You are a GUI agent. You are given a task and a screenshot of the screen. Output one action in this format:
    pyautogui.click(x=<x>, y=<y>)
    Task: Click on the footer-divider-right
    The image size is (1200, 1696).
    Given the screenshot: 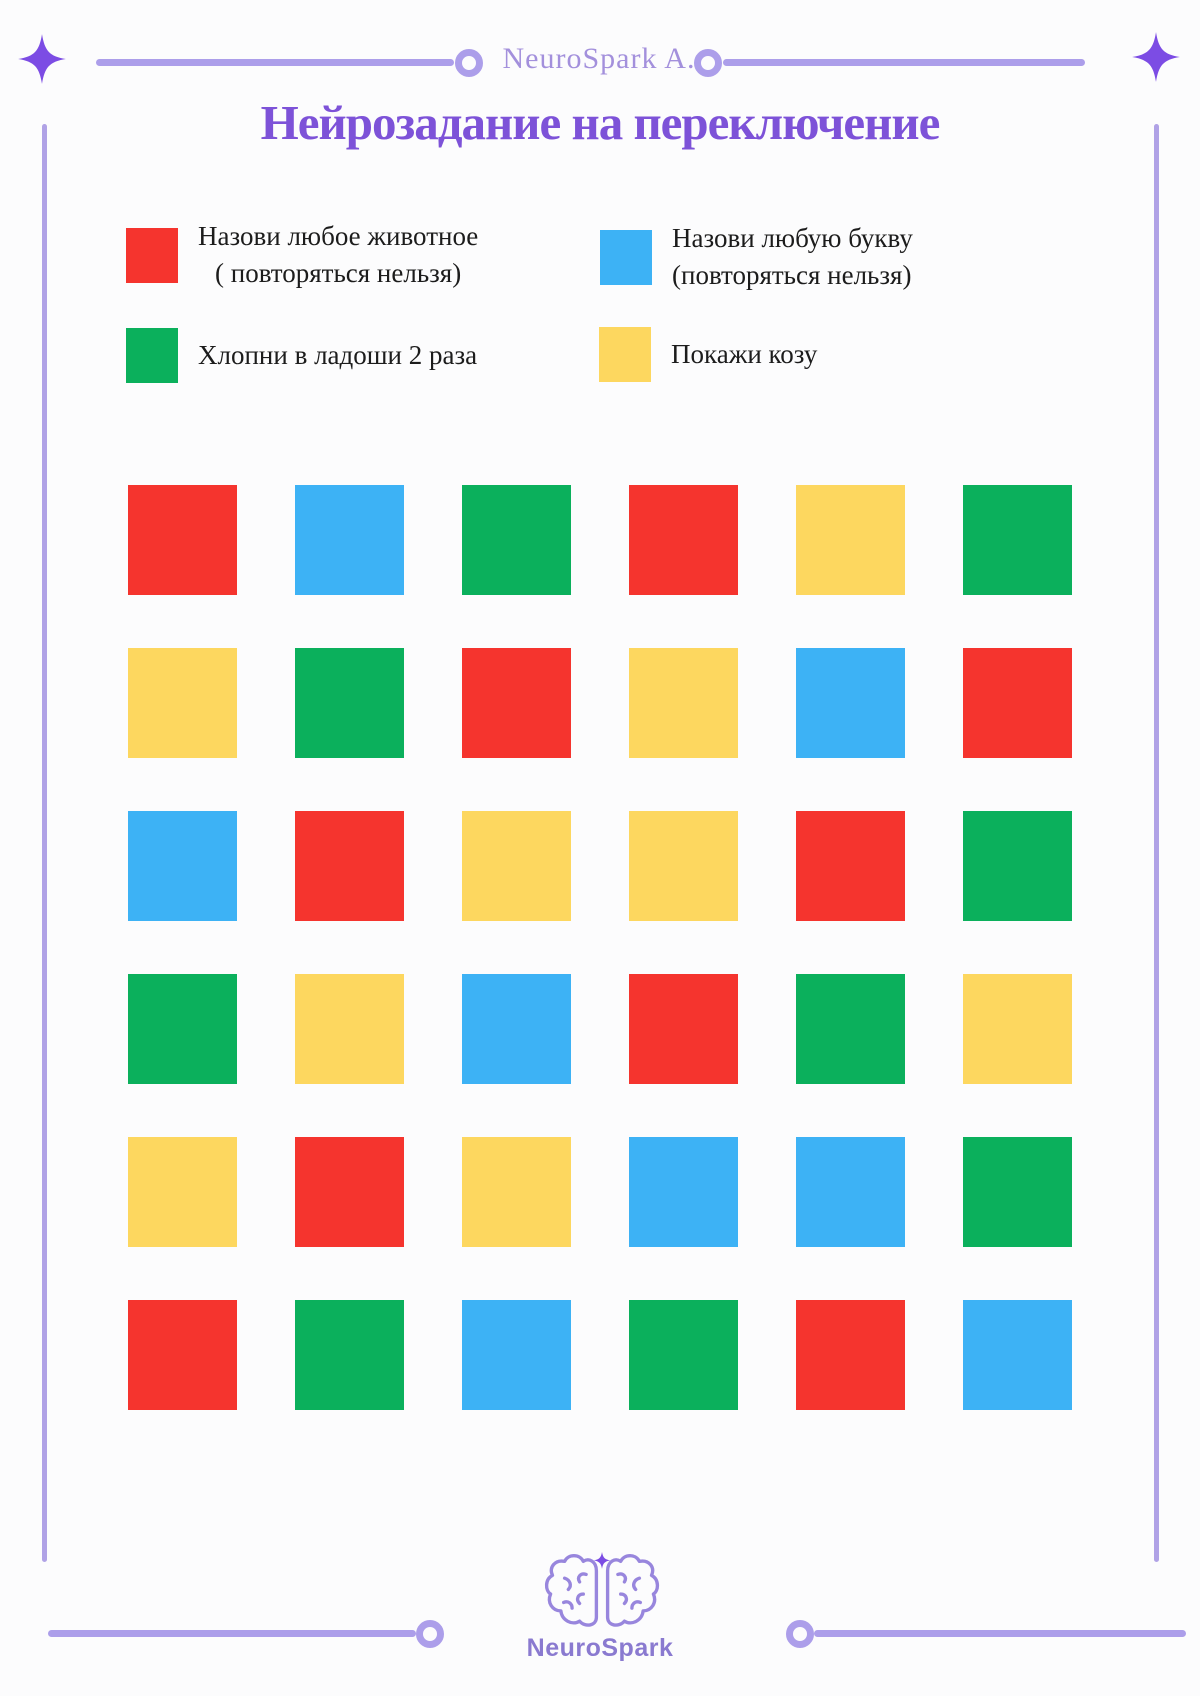 What is the action you would take?
    pyautogui.click(x=1000, y=1633)
    